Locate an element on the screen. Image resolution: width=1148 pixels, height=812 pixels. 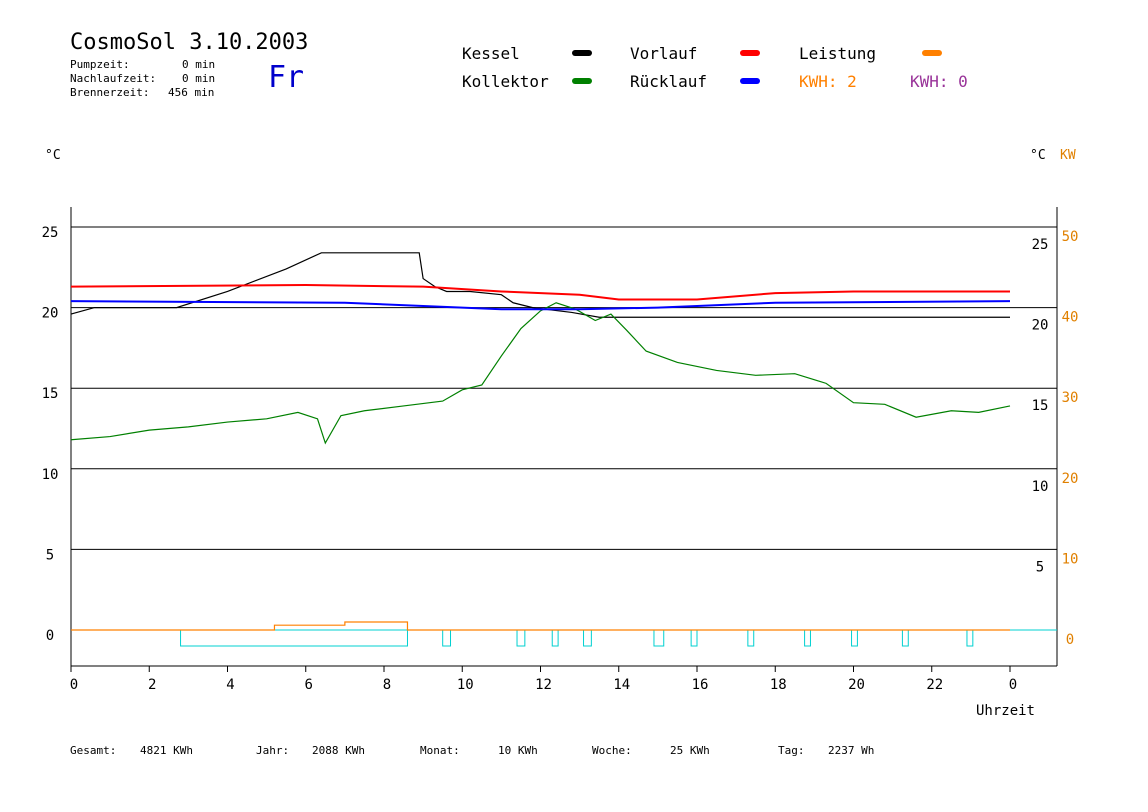
legend-kollektor-swatch is located at coordinates (582, 81).